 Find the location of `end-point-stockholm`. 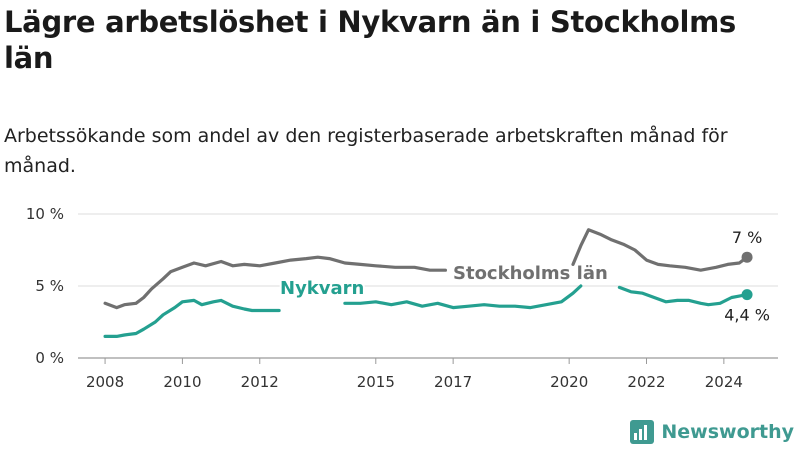

end-point-stockholm is located at coordinates (747, 257).